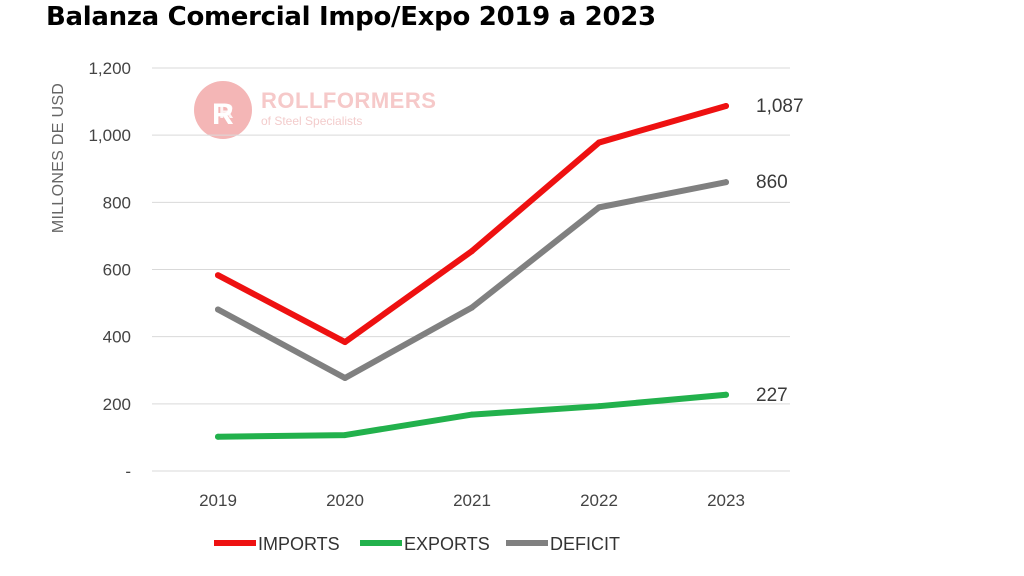  What do you see at coordinates (780, 106) in the screenshot?
I see `data-label-imports: 1,087` at bounding box center [780, 106].